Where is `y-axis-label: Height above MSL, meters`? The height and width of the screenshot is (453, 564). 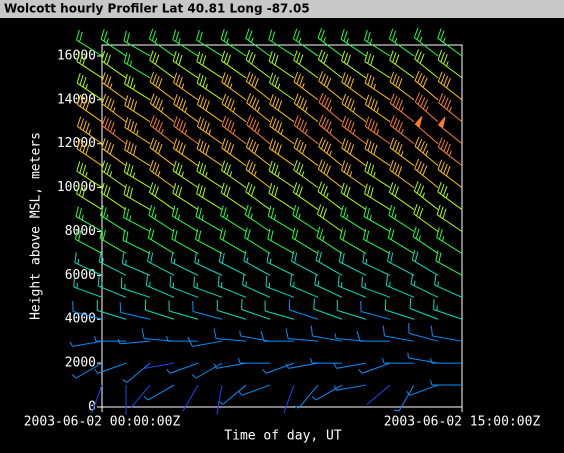 y-axis-label: Height above MSL, meters is located at coordinates (36, 226).